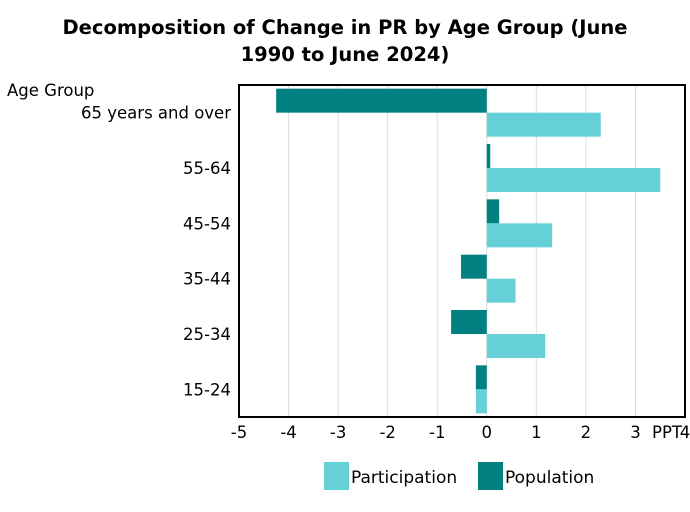 This screenshot has height=512, width=690. Describe the element at coordinates (586, 432) in the screenshot. I see `x-tick-label: 2` at that location.